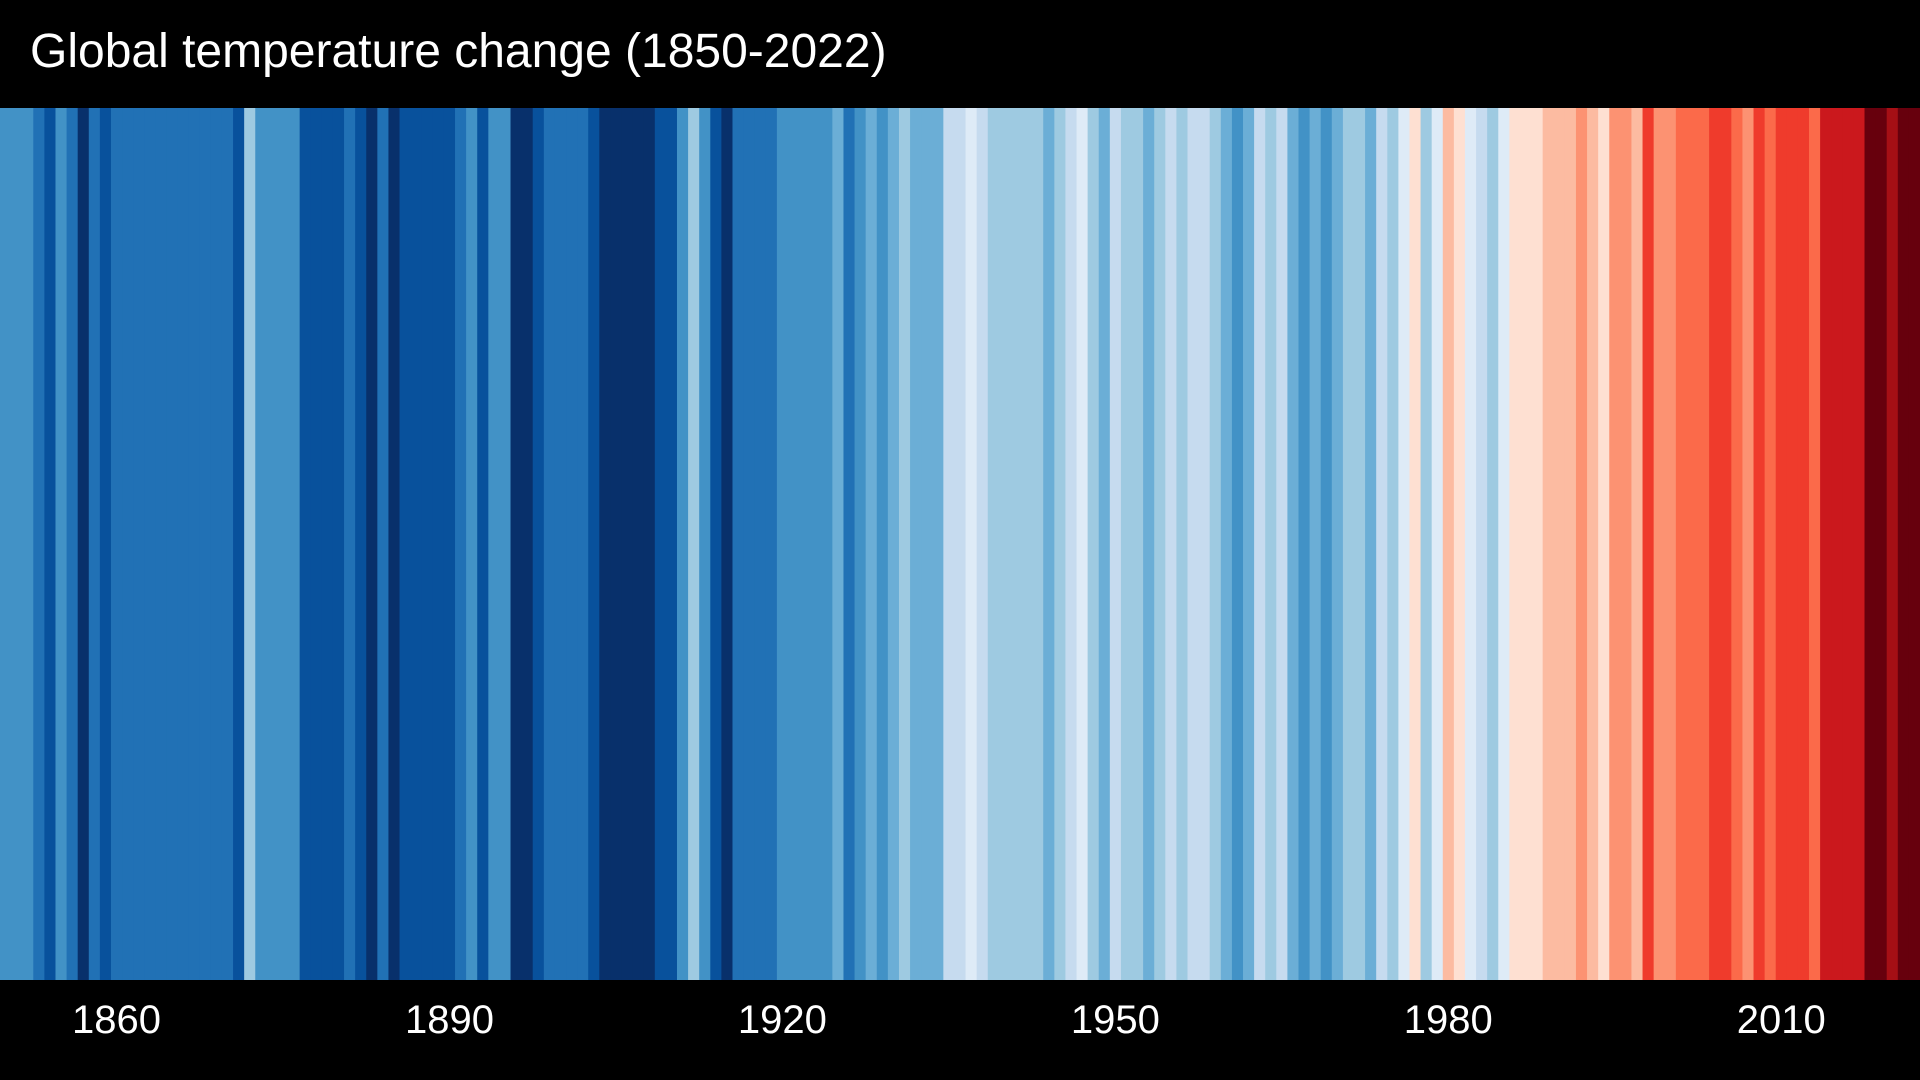 This screenshot has height=1080, width=1920. Describe the element at coordinates (960, 544) in the screenshot. I see `stripe-1936` at that location.